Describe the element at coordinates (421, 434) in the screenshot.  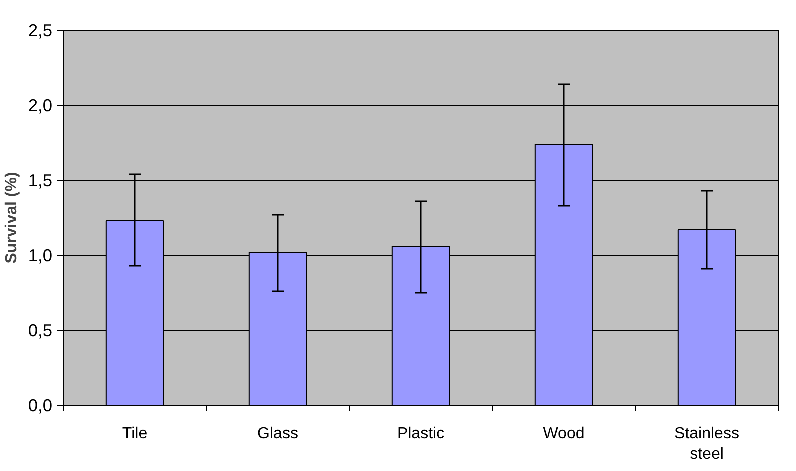
I see `x-tick-label: Plastic` at that location.